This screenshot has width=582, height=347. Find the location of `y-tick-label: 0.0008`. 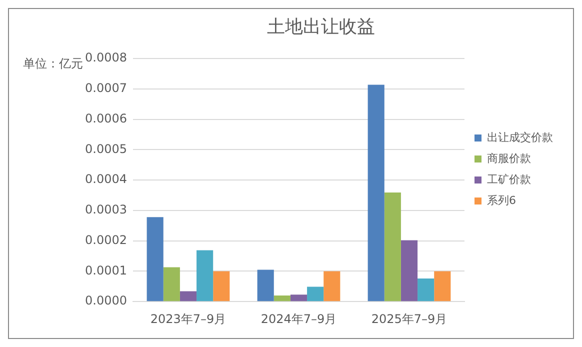

y-tick-label: 0.0008 is located at coordinates (105, 57).